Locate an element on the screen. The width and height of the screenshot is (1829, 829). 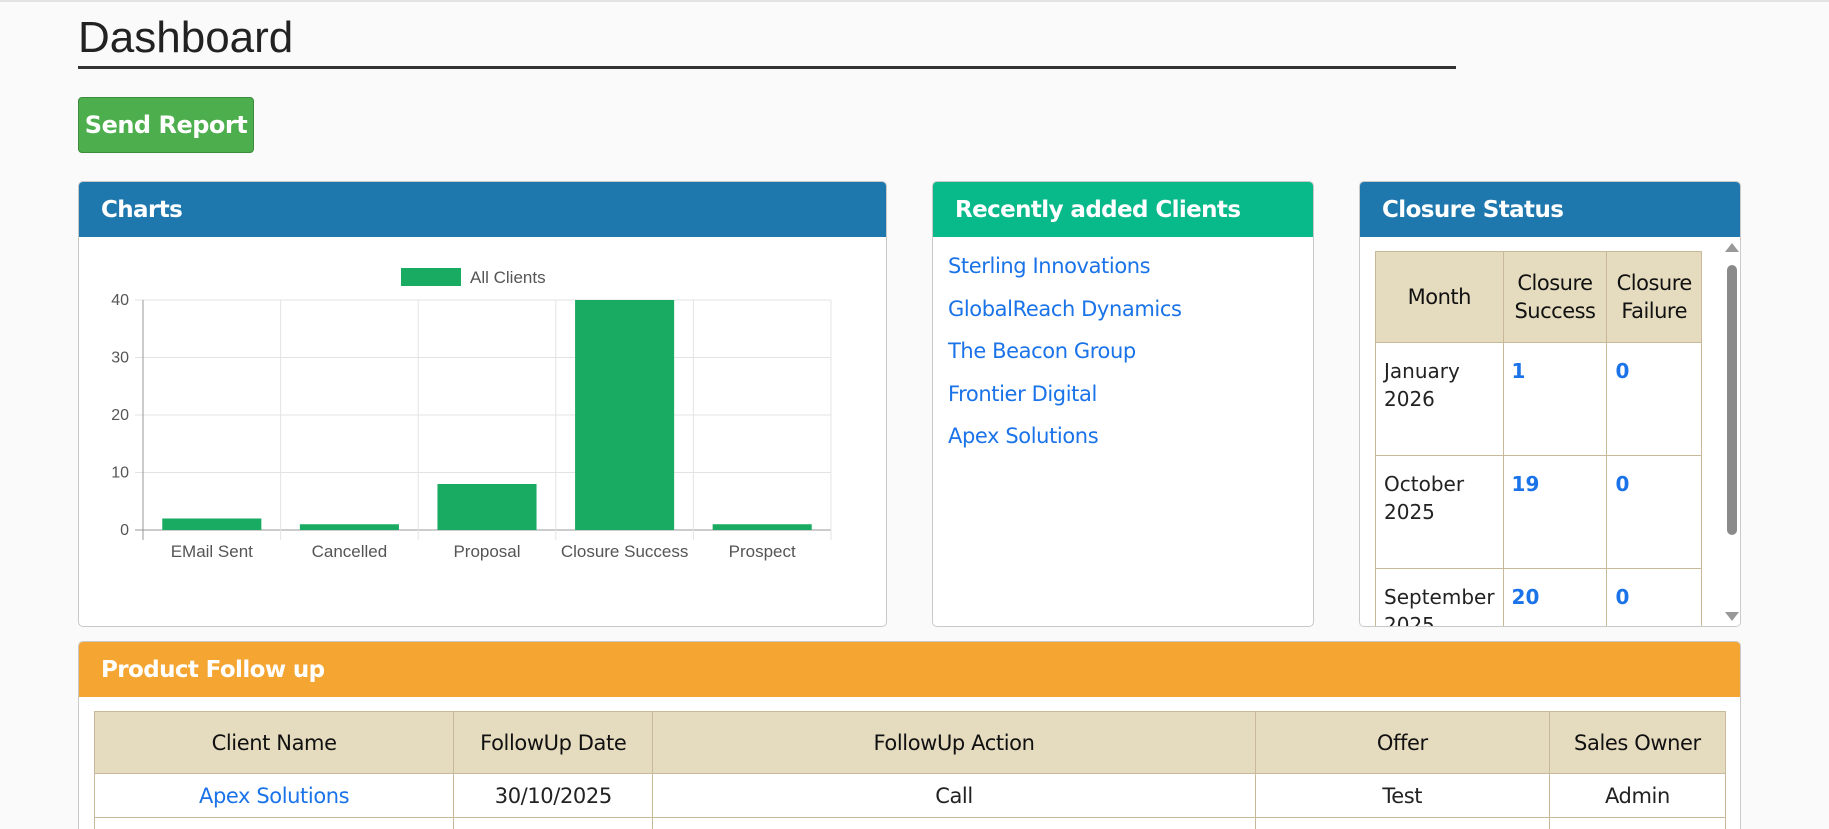
table-row: October 2025 19 0 is located at coordinates (1538, 512).